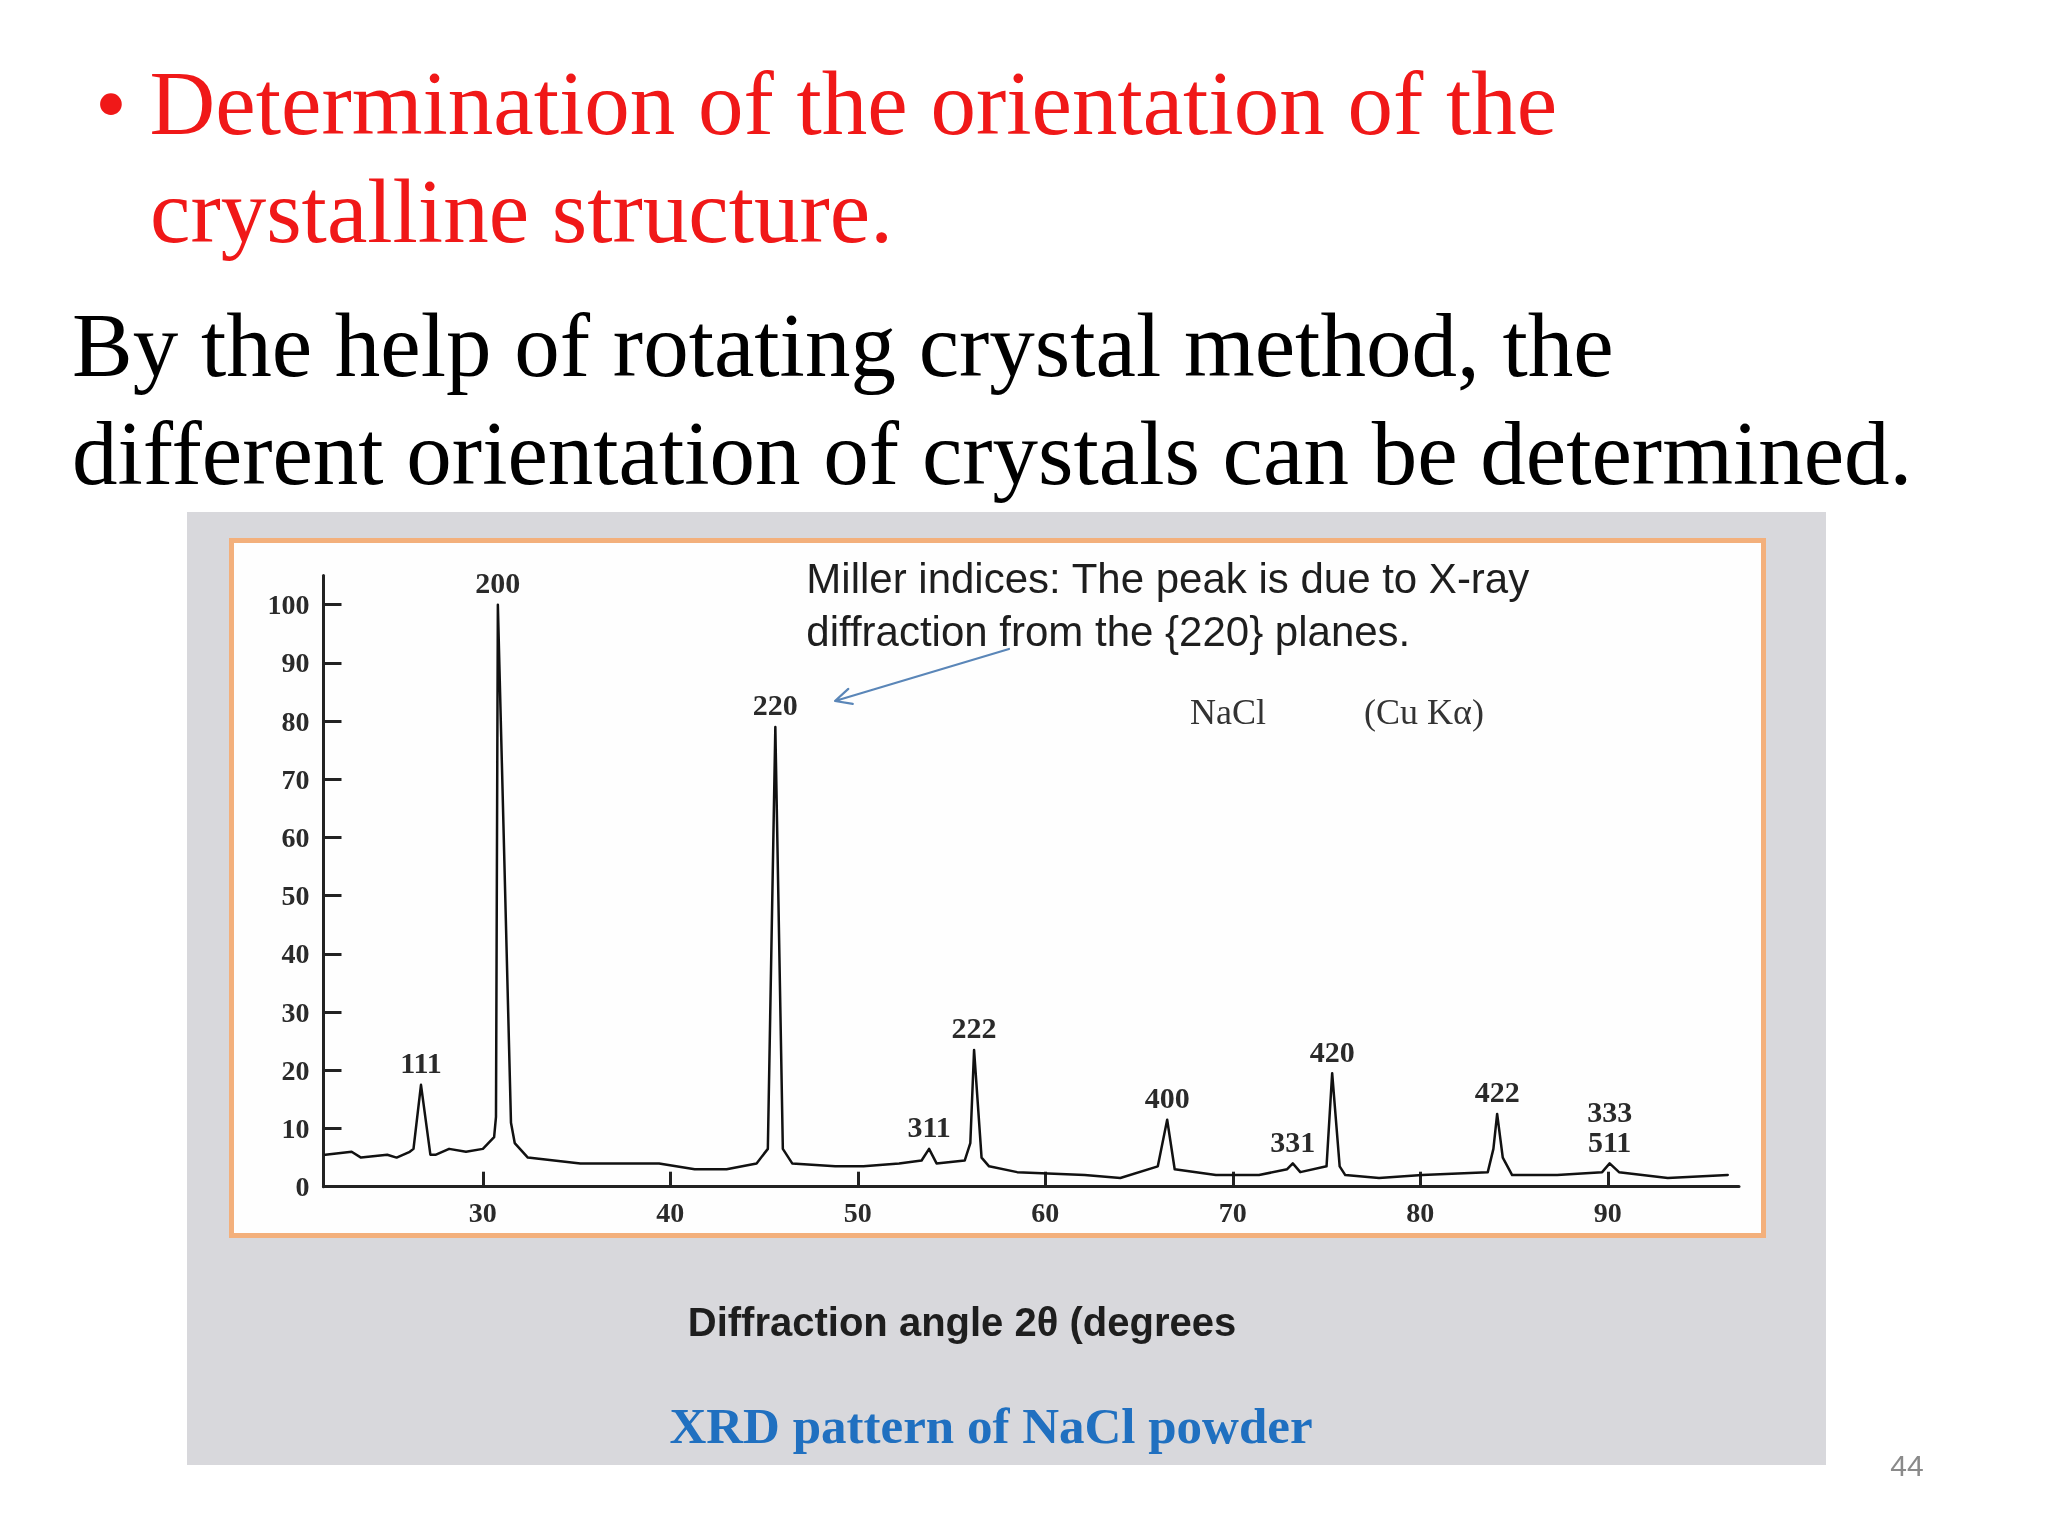 The height and width of the screenshot is (1536, 2048). What do you see at coordinates (1228, 712) in the screenshot?
I see `annotation: NaCl` at bounding box center [1228, 712].